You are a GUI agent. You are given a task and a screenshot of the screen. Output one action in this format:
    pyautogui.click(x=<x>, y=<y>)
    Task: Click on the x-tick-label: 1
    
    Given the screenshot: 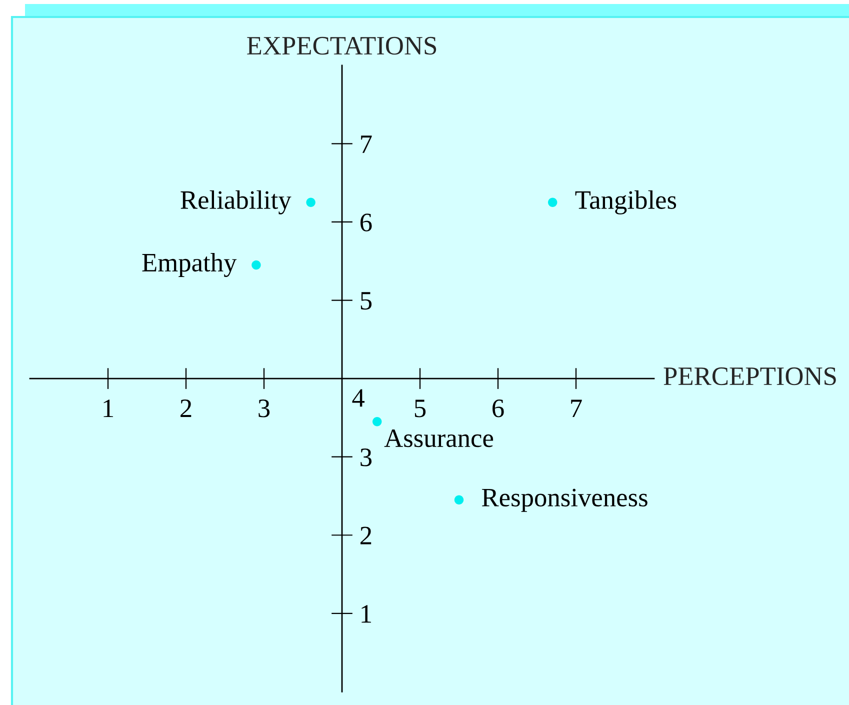 What is the action you would take?
    pyautogui.click(x=109, y=408)
    